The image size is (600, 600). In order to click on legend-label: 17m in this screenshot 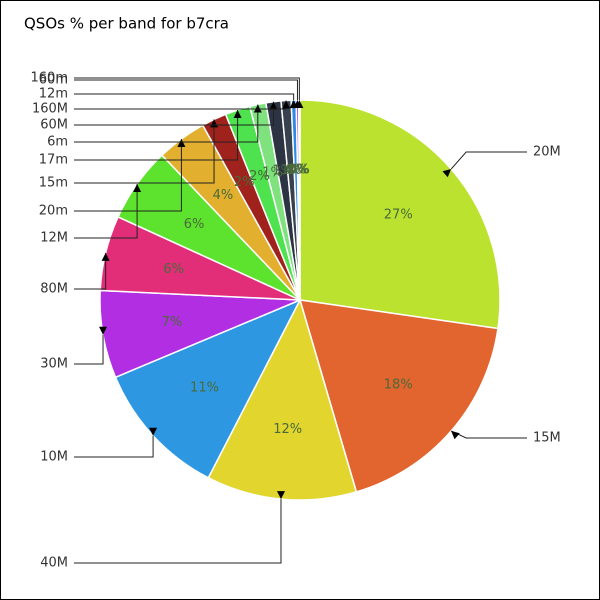, I will do `click(53, 160)`.